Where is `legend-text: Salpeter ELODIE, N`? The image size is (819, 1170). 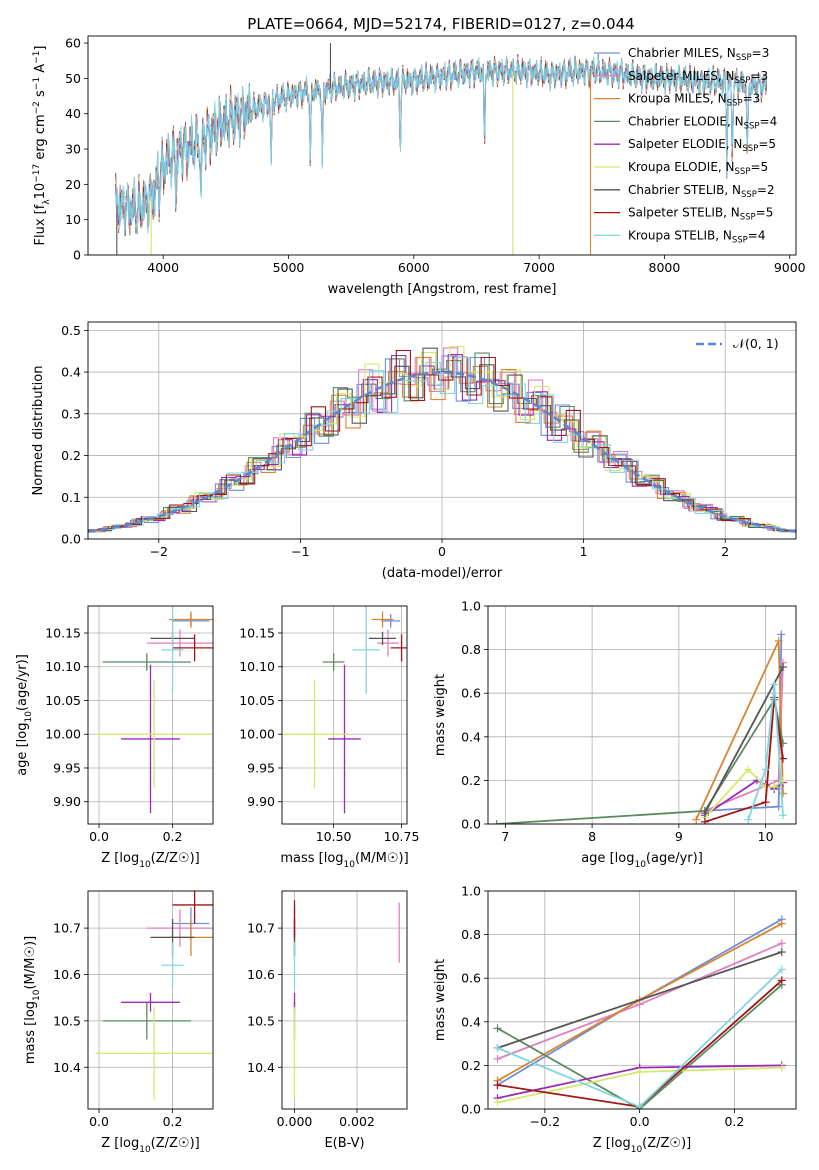
legend-text: Salpeter ELODIE, N is located at coordinates (685, 144).